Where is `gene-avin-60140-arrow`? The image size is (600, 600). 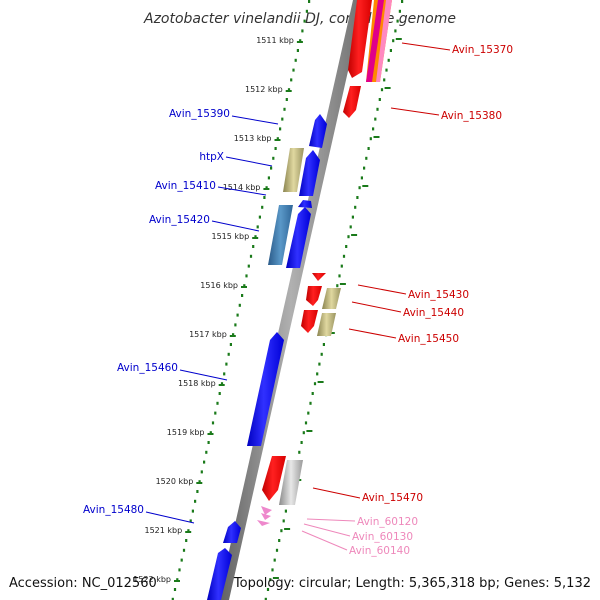 gene-avin-60140-arrow is located at coordinates (263, 523).